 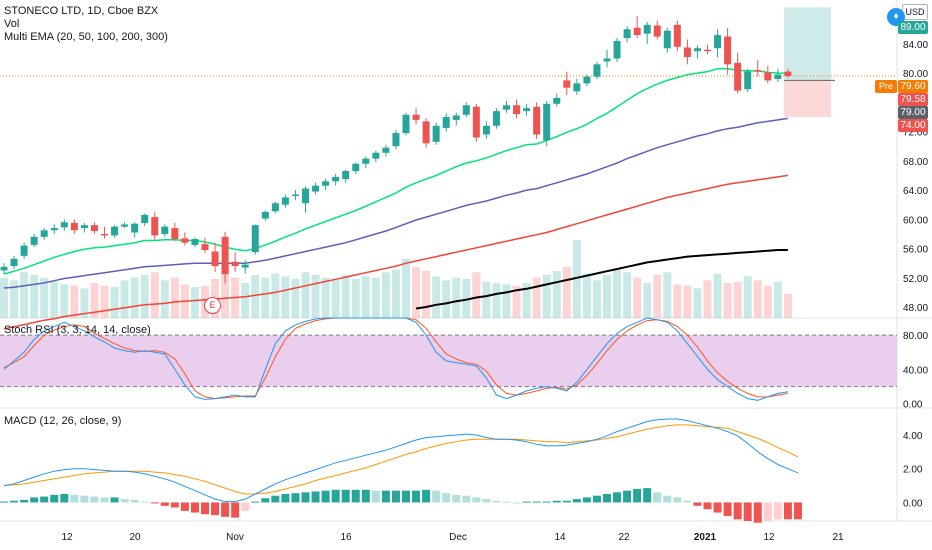 What do you see at coordinates (915, 133) in the screenshot?
I see `price-tick-label: 72.00` at bounding box center [915, 133].